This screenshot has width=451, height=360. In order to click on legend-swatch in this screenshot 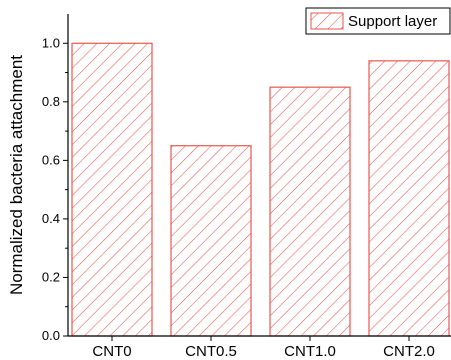, I will do `click(327, 21)`.